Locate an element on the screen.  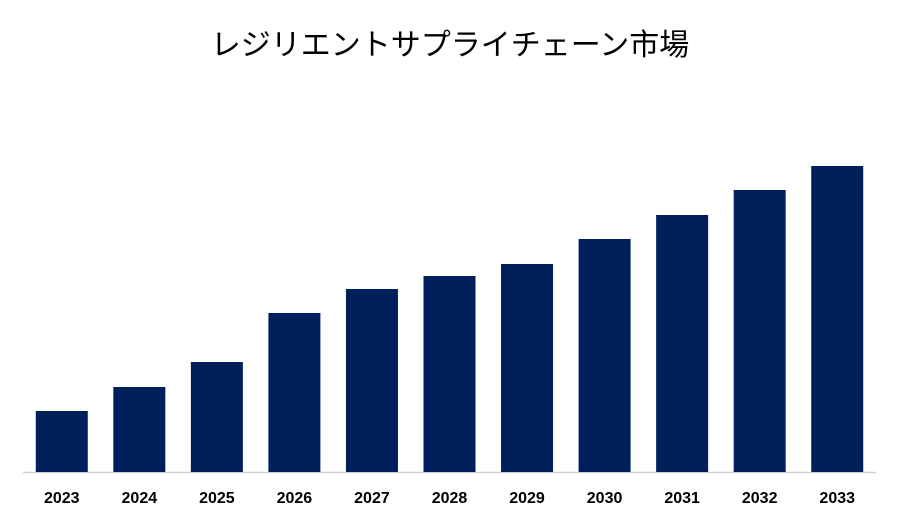
x-tick-label: 2033 is located at coordinates (837, 498).